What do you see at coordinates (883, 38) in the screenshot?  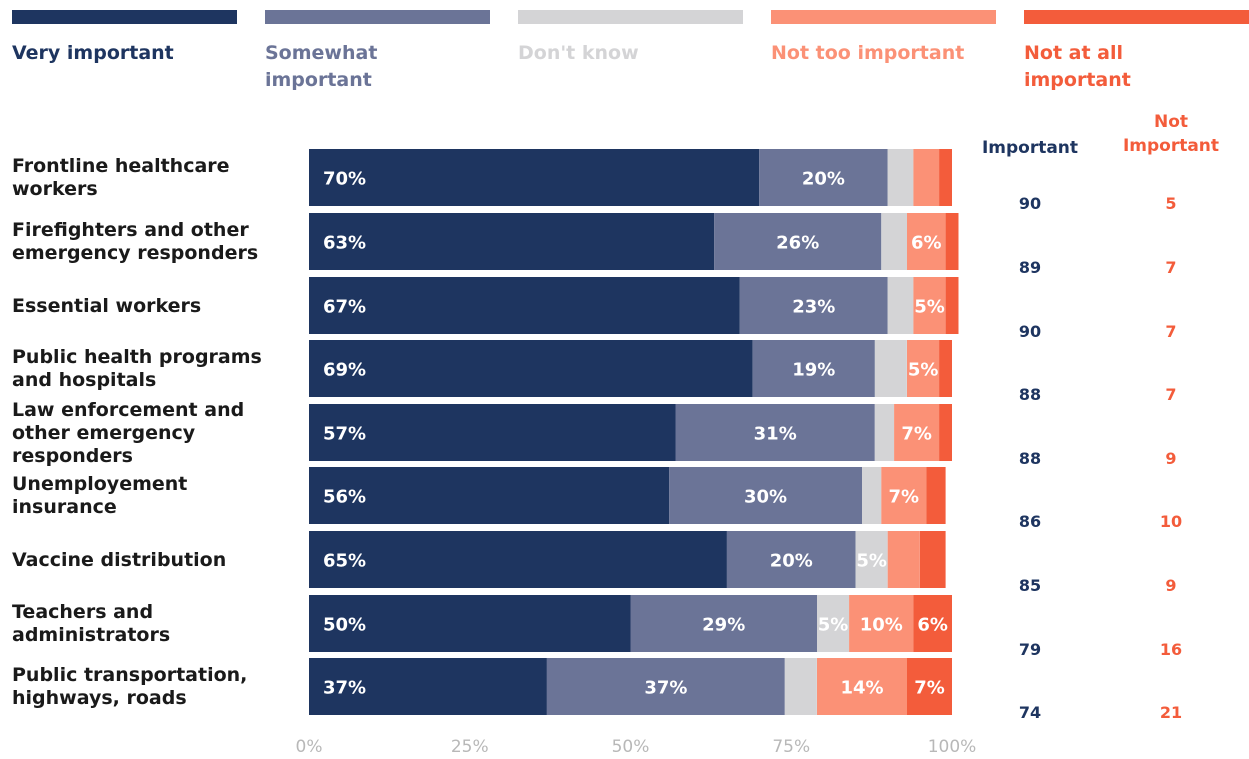 I see `legend-item: Not too important` at bounding box center [883, 38].